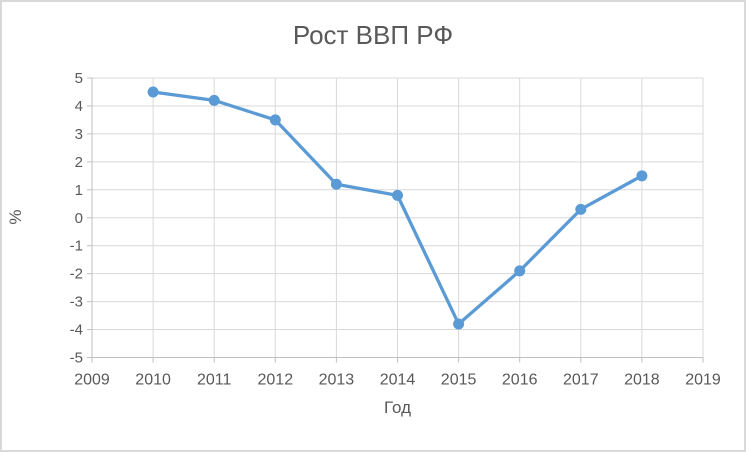 Image resolution: width=746 pixels, height=452 pixels. Describe the element at coordinates (79, 218) in the screenshot. I see `y-tick-label: 0` at that location.